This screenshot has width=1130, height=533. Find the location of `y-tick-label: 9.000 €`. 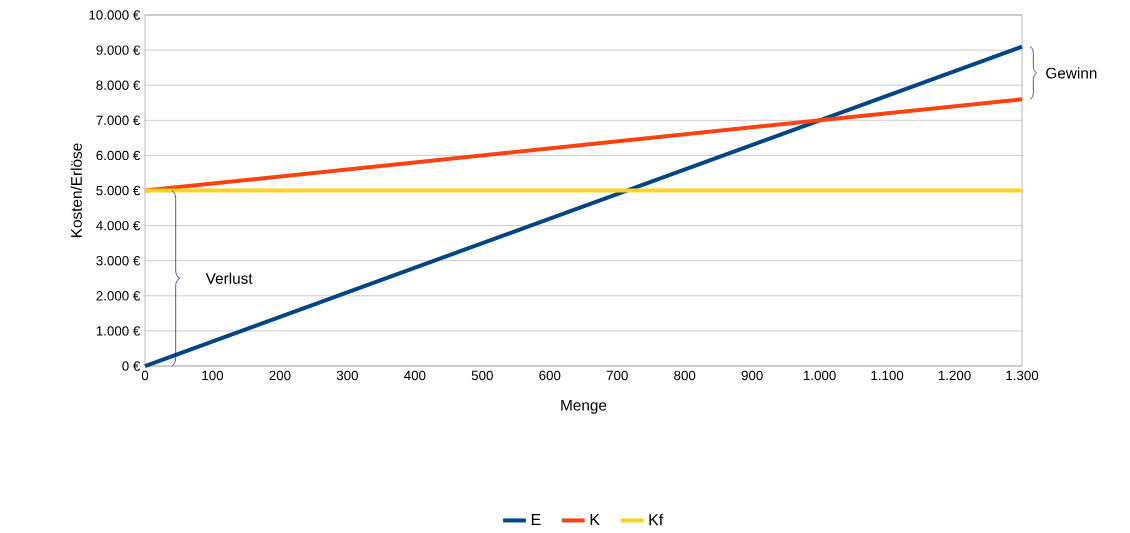

y-tick-label: 9.000 € is located at coordinates (118, 50).